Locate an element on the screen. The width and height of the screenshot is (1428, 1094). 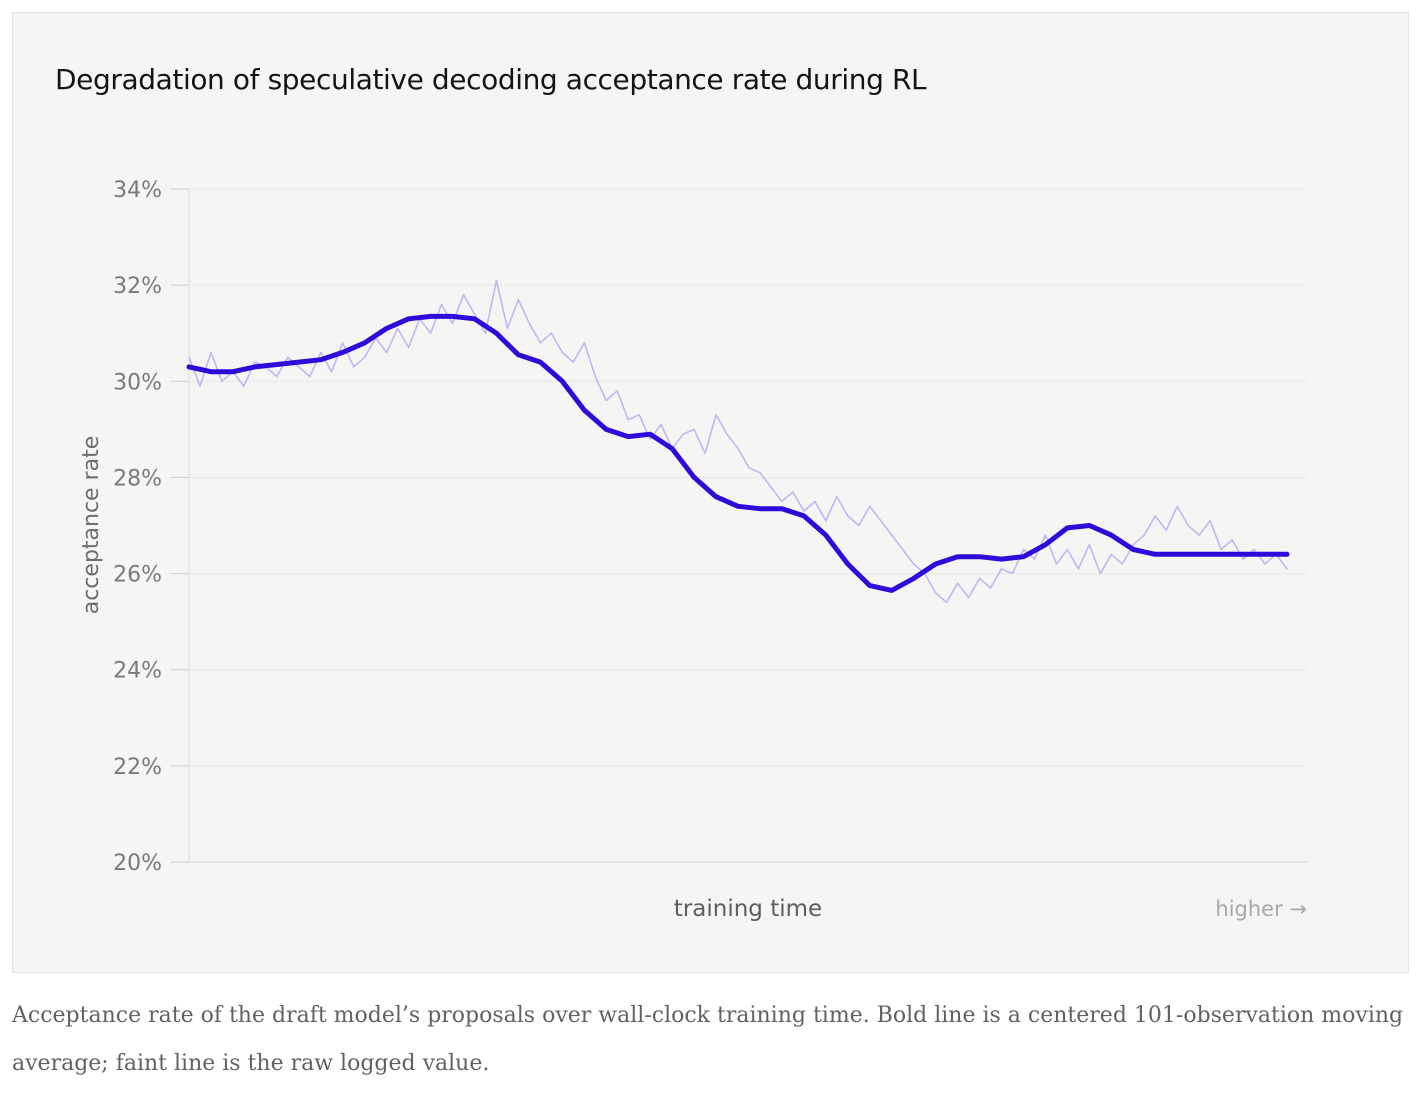
y-tick-label: 22% is located at coordinates (137, 767).